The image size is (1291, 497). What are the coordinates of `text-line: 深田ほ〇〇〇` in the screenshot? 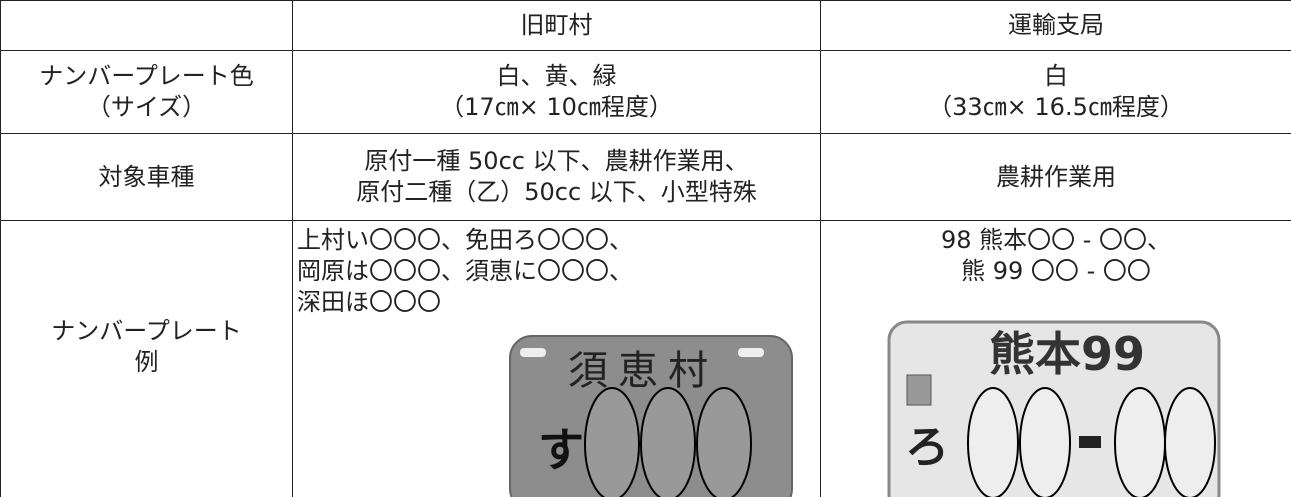 It's located at (369, 302).